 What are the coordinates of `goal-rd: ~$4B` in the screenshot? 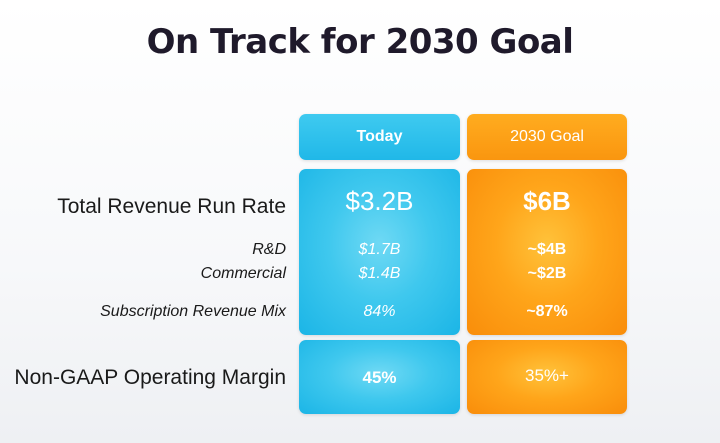 It's located at (547, 249).